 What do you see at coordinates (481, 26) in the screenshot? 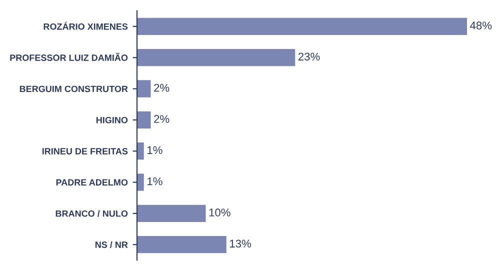
I see `data-label: 48%` at bounding box center [481, 26].